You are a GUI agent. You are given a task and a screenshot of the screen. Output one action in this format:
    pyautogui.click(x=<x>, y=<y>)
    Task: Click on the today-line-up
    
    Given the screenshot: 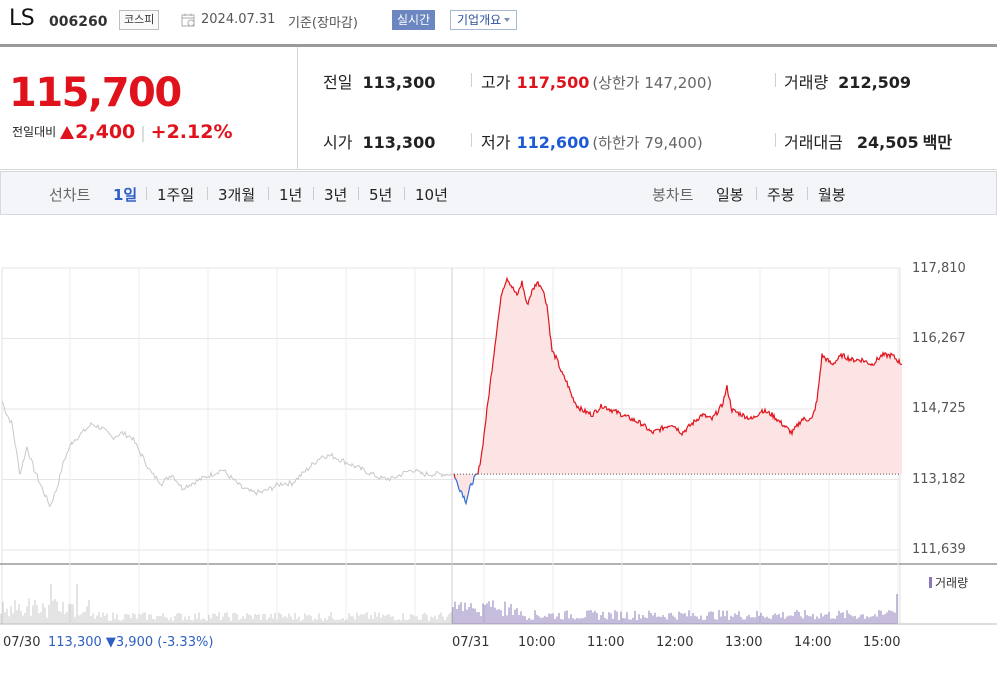 What is the action you would take?
    pyautogui.click(x=689, y=375)
    